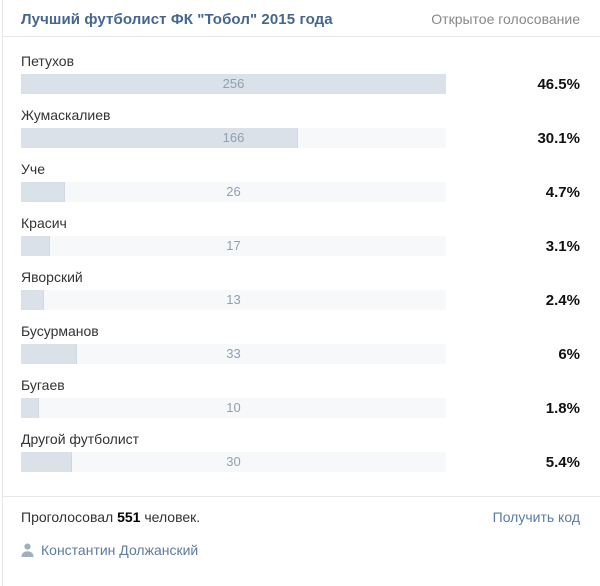 This screenshot has height=586, width=600. I want to click on poll-option: Другой футболист 30 5.4%, so click(300, 451).